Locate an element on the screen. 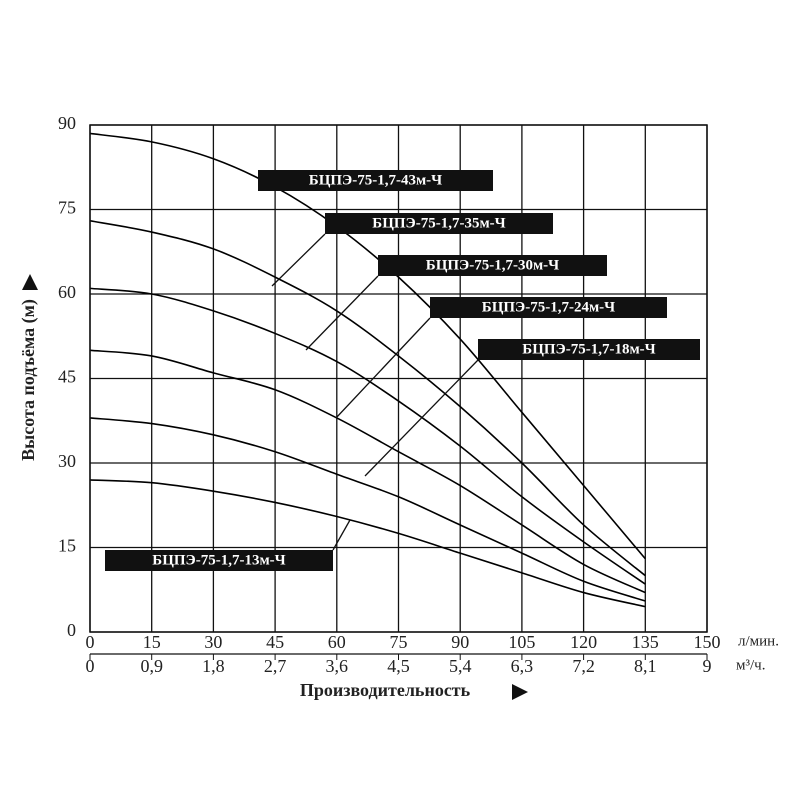  y-tick-label: 60 is located at coordinates (67, 292).